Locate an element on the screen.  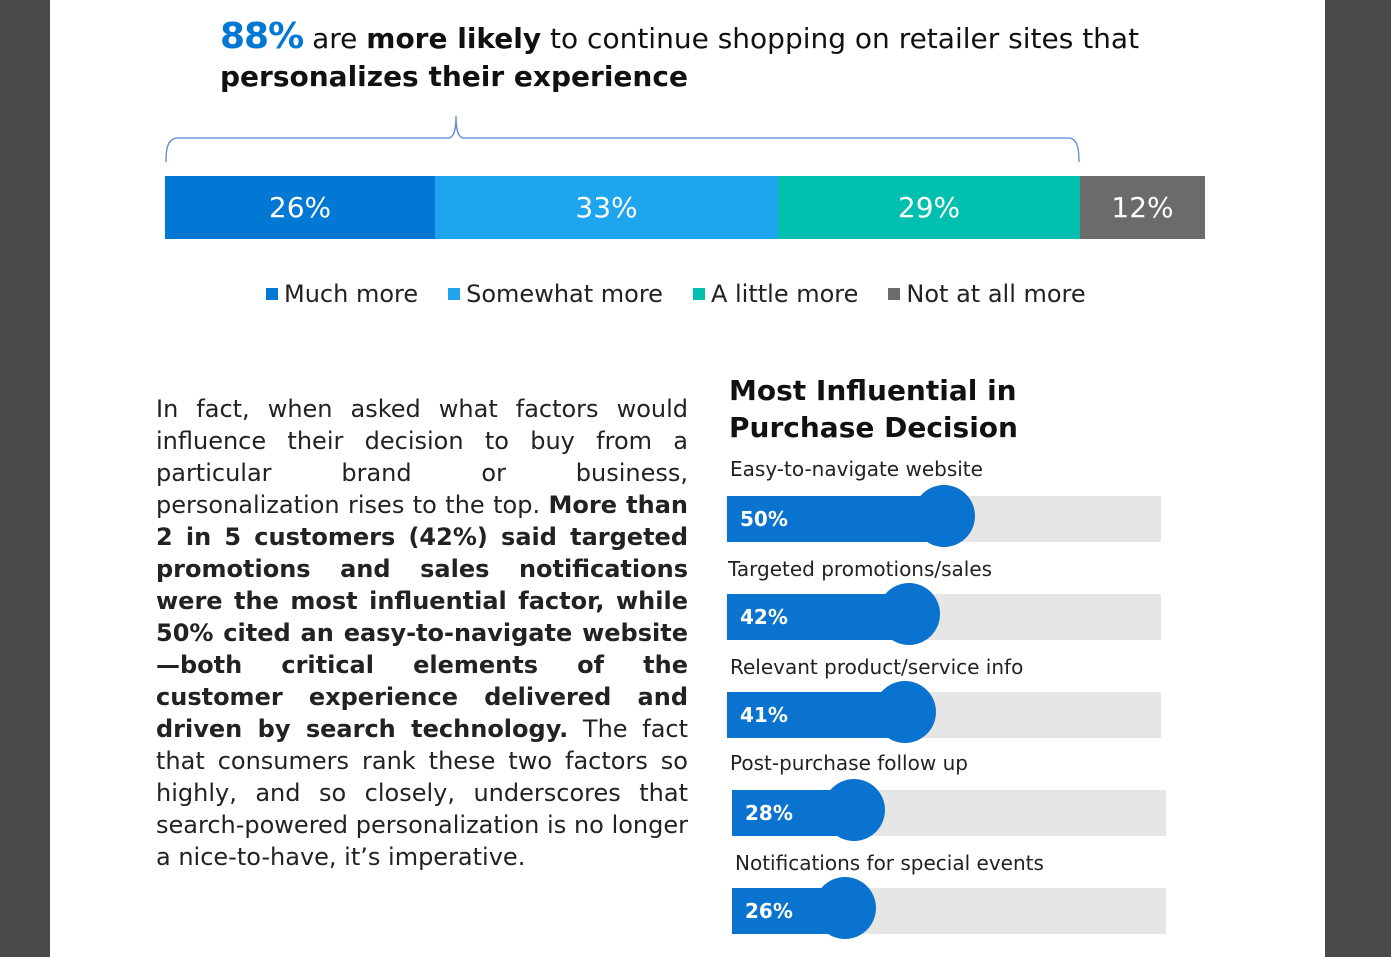
stacked-bar-value-label: 12% is located at coordinates (1142, 207).